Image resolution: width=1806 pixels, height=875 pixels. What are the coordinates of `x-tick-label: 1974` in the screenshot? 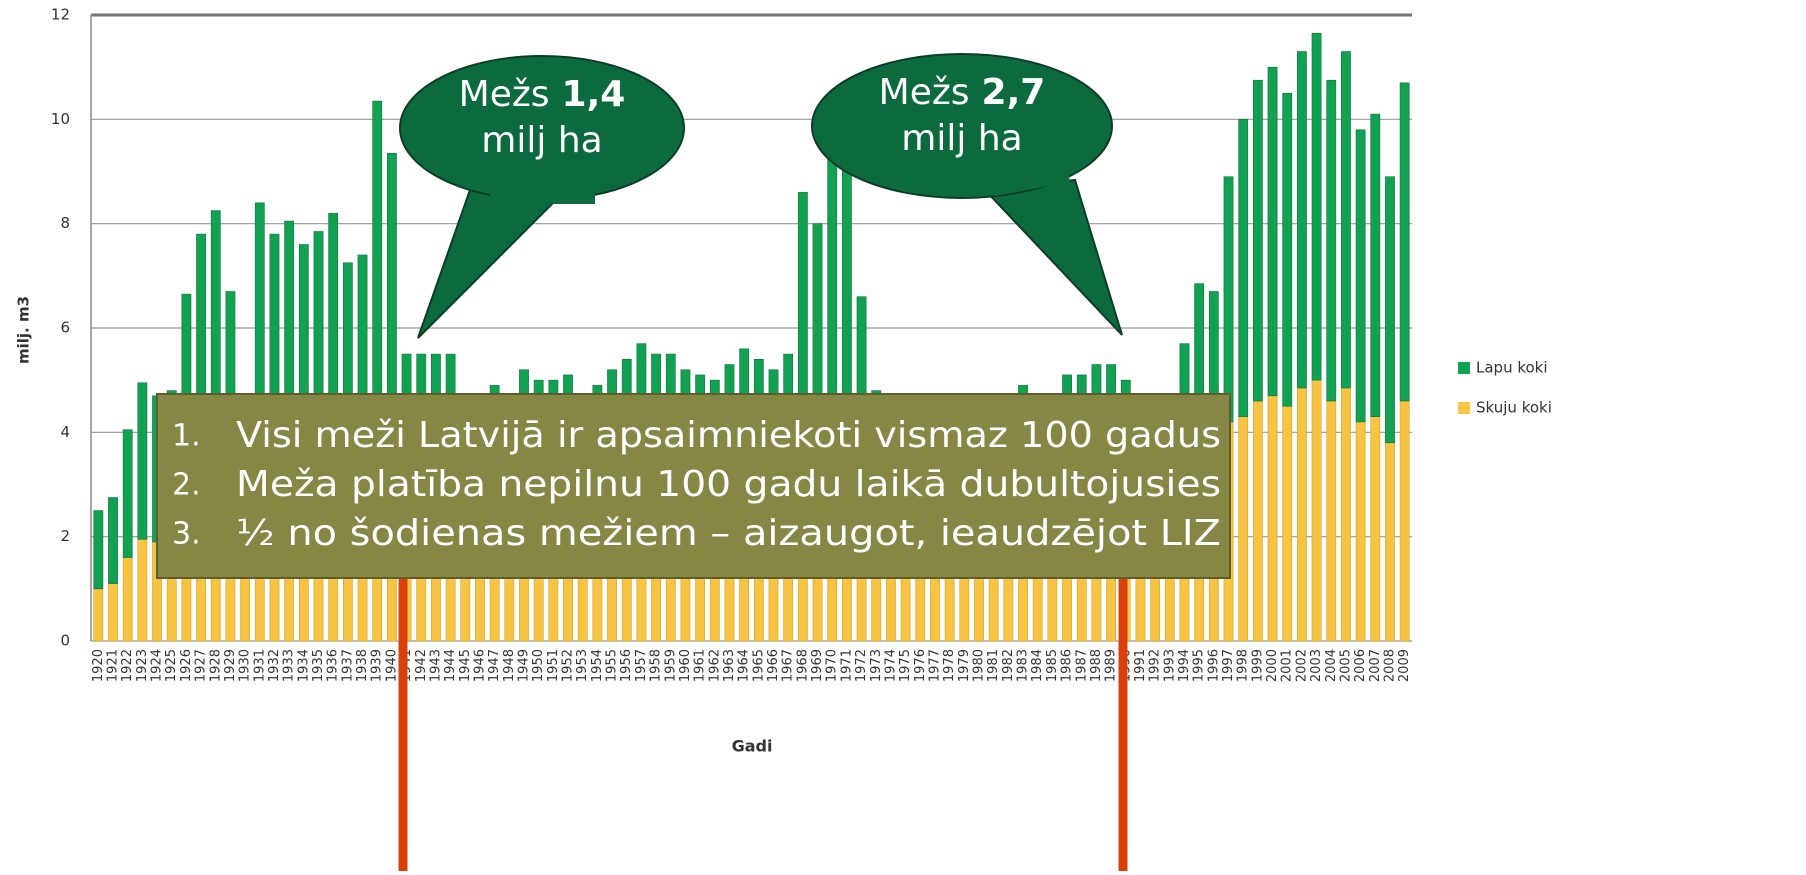 It's located at (890, 665).